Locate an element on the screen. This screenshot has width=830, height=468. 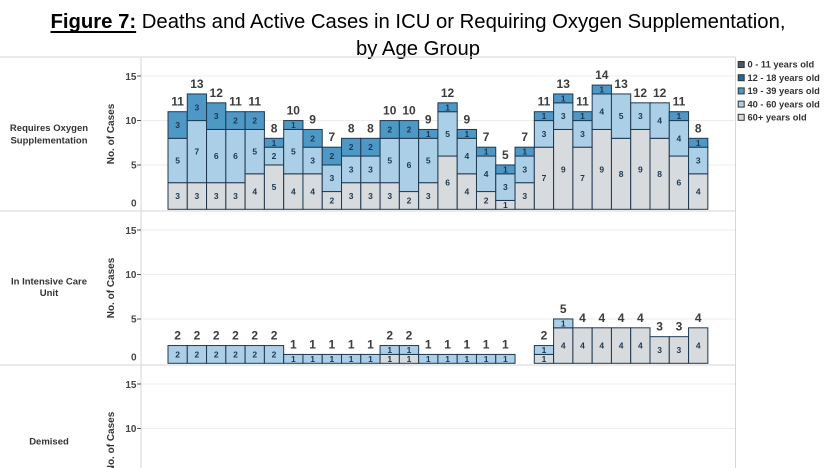
svg-text: 0 - 11 years old is located at coordinates (781, 65).